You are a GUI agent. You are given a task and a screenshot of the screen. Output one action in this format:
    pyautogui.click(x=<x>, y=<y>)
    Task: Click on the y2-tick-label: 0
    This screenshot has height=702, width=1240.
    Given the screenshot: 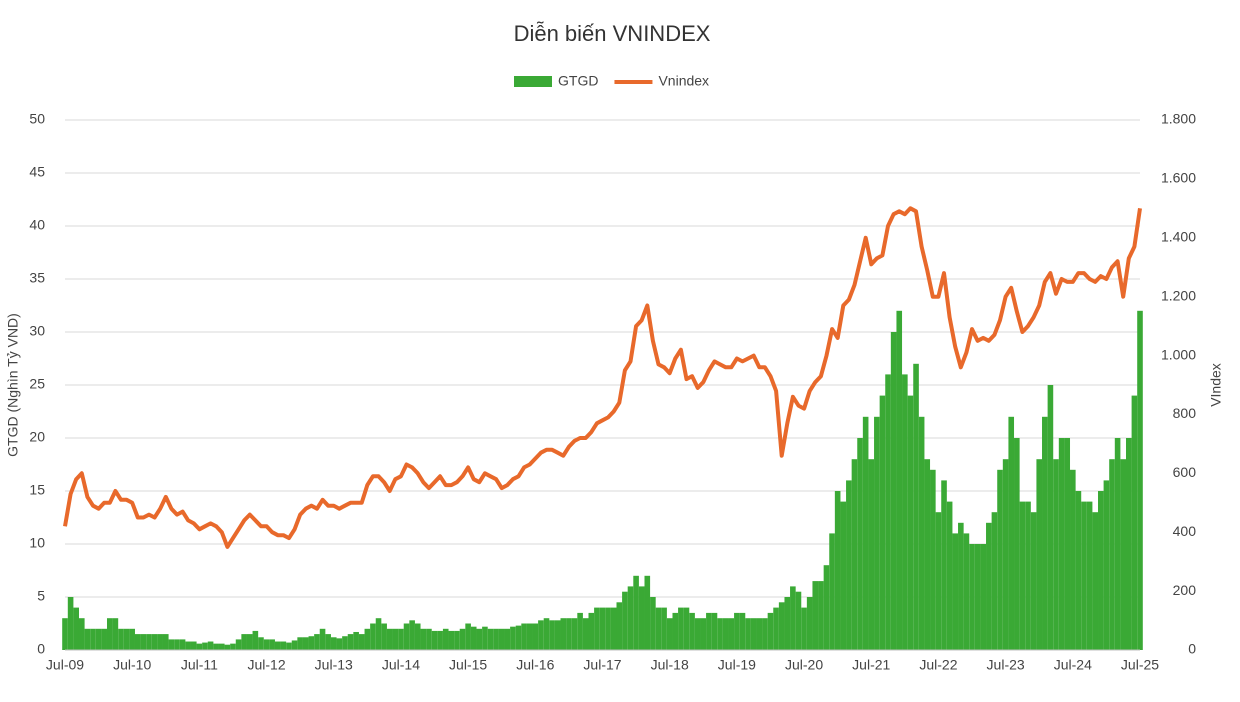 What is the action you would take?
    pyautogui.click(x=1192, y=649)
    